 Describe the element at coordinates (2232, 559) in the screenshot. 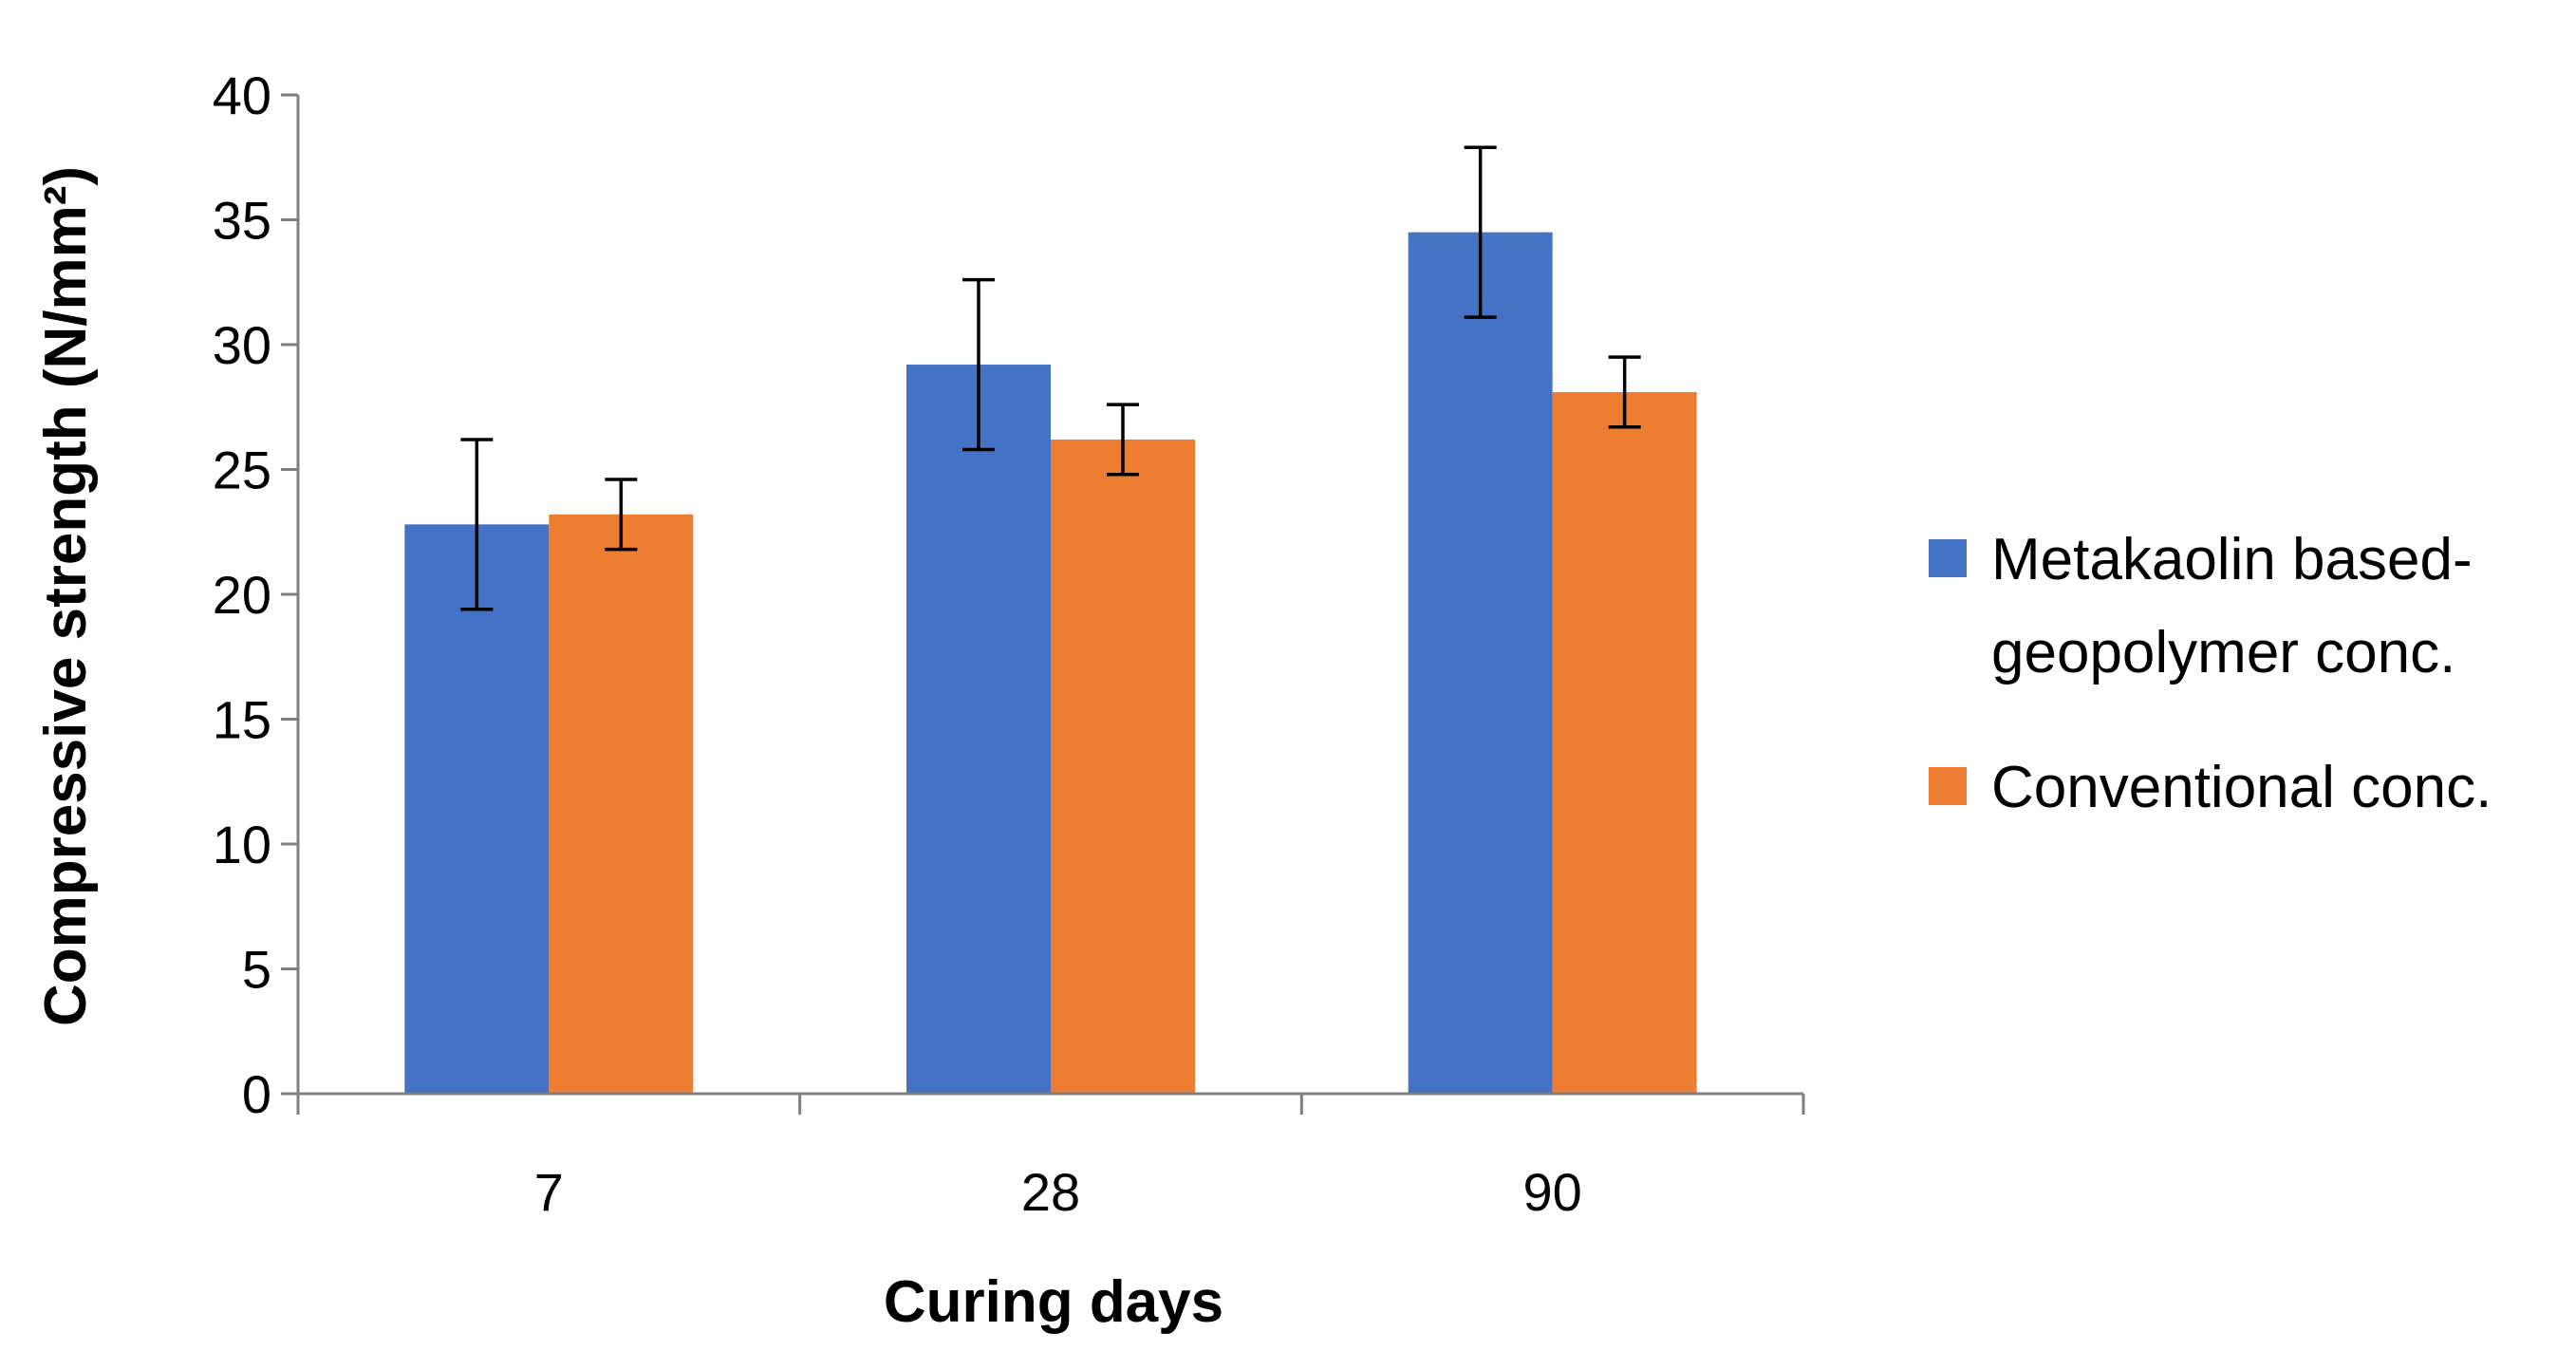

I see `legend-label: Metakaolin based-` at that location.